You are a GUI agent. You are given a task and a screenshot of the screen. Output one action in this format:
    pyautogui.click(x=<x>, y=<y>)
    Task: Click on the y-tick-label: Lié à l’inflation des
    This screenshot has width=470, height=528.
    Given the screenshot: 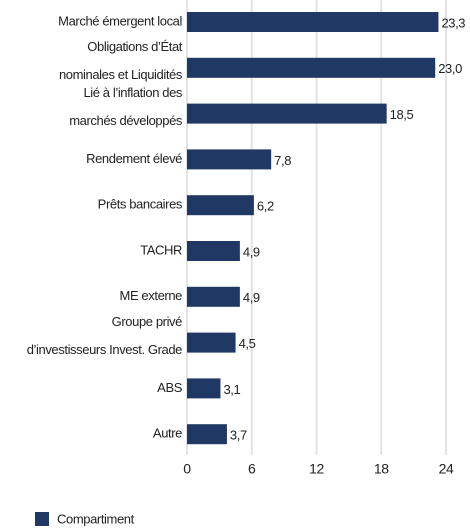 What is the action you would take?
    pyautogui.click(x=132, y=92)
    